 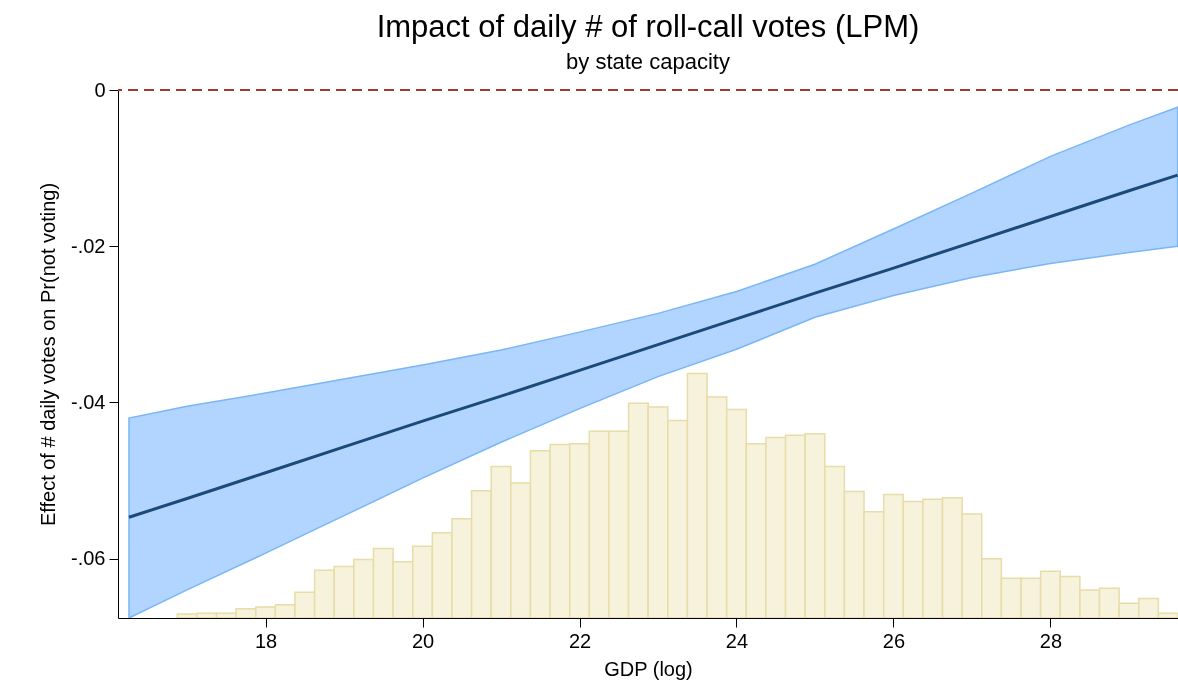 I want to click on x-tick-label: 26, so click(x=894, y=640).